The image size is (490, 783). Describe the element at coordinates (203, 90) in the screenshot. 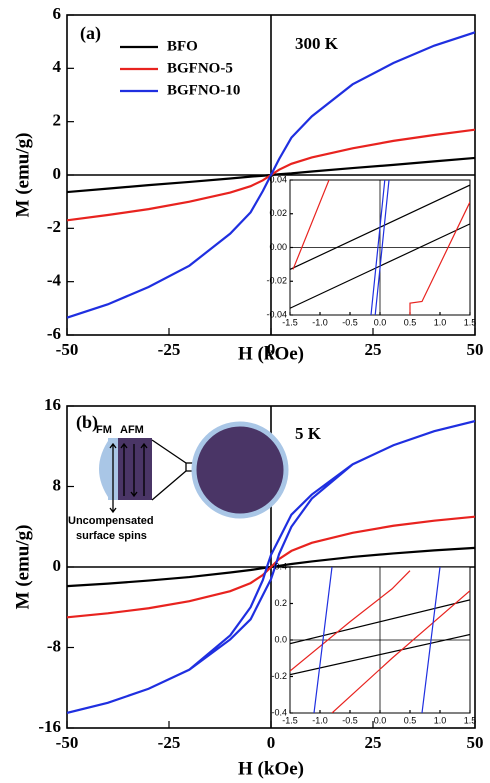

I see `legend-label: BGFNO-10` at that location.